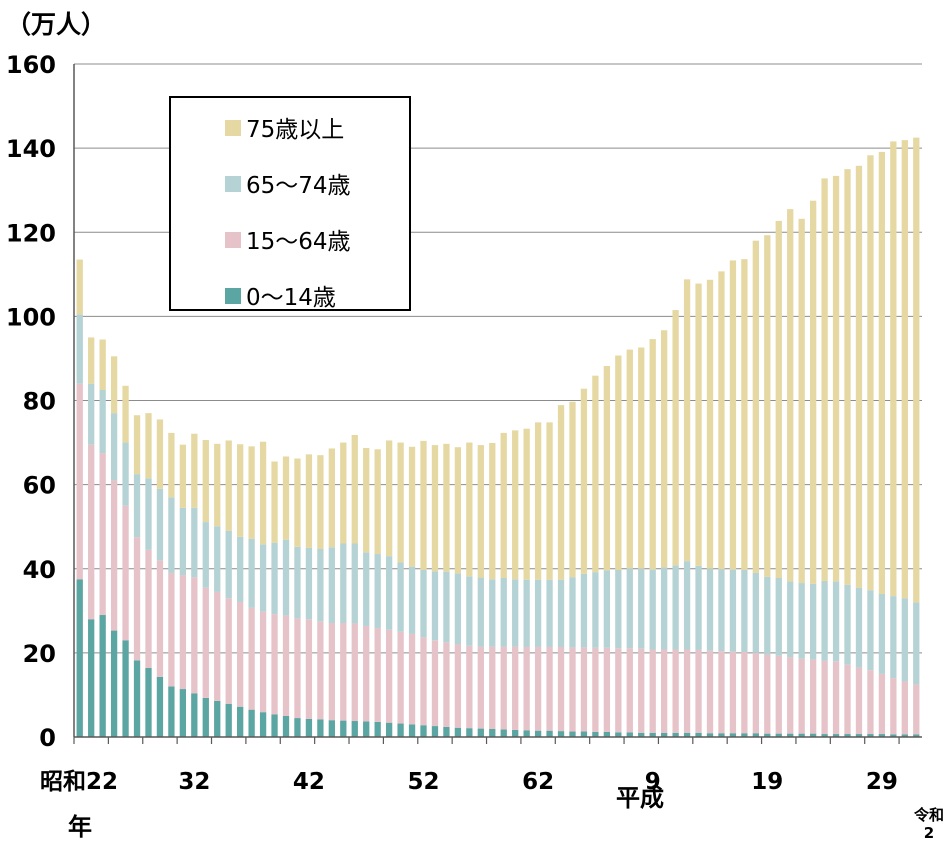 This screenshot has height=848, width=948. What do you see at coordinates (39, 402) in the screenshot?
I see `y-tick-label: 80` at bounding box center [39, 402].